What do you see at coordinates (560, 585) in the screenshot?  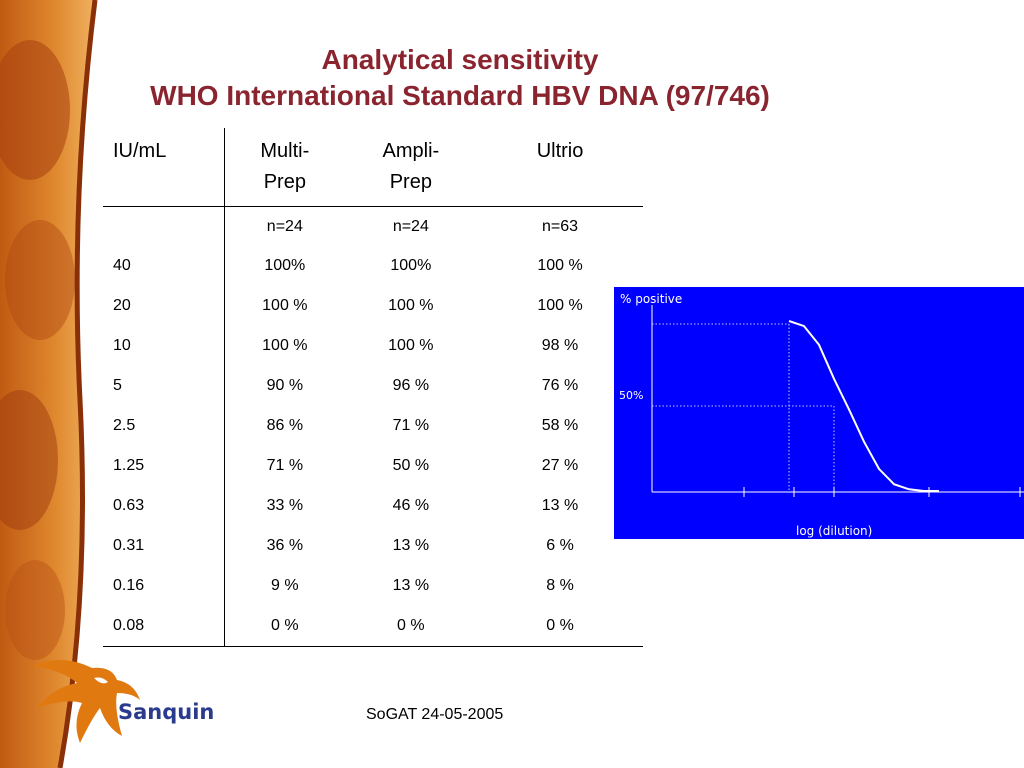 I see `table-cell: 8 %` at bounding box center [560, 585].